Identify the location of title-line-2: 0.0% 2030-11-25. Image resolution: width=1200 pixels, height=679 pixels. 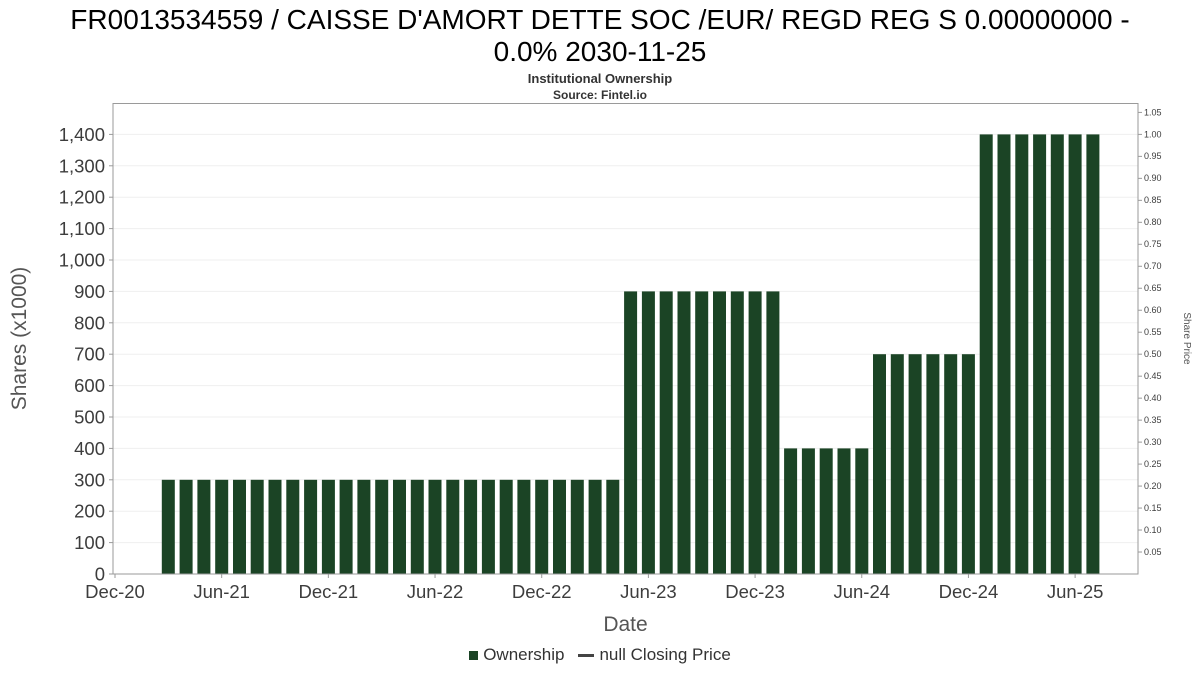
(600, 52).